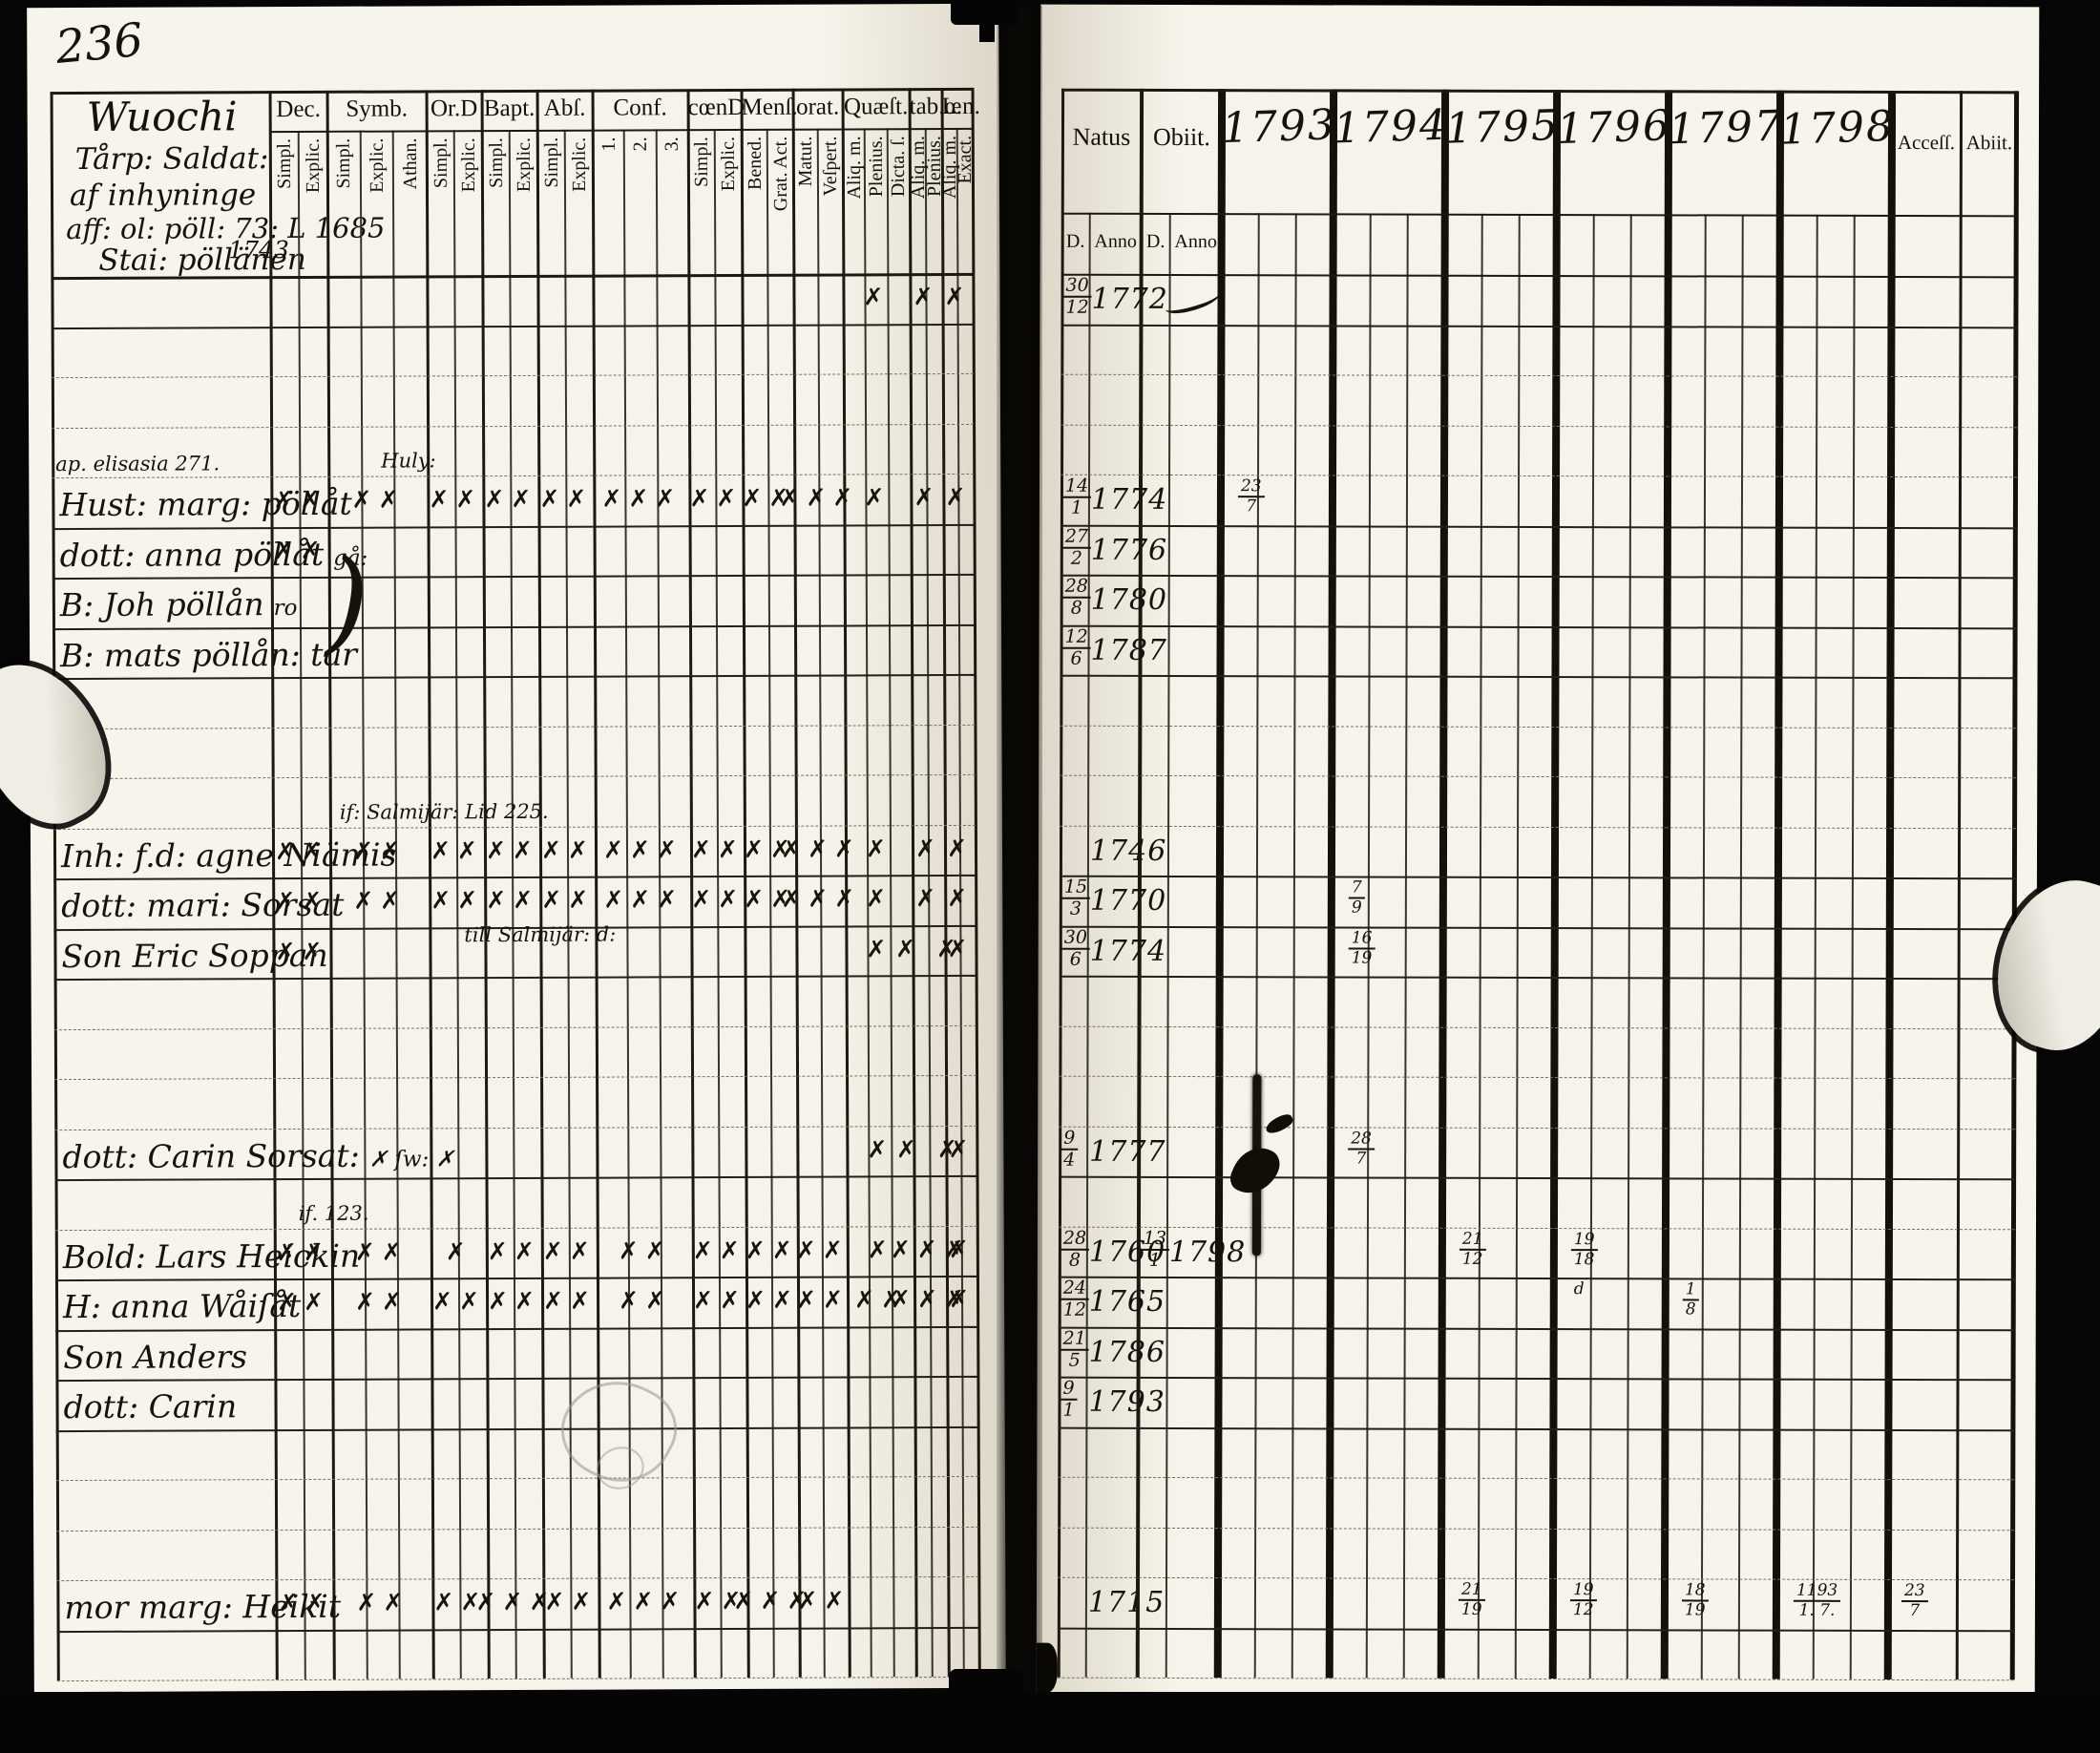  What do you see at coordinates (1076, 537) in the screenshot?
I see `fraction-numerator: 27` at bounding box center [1076, 537].